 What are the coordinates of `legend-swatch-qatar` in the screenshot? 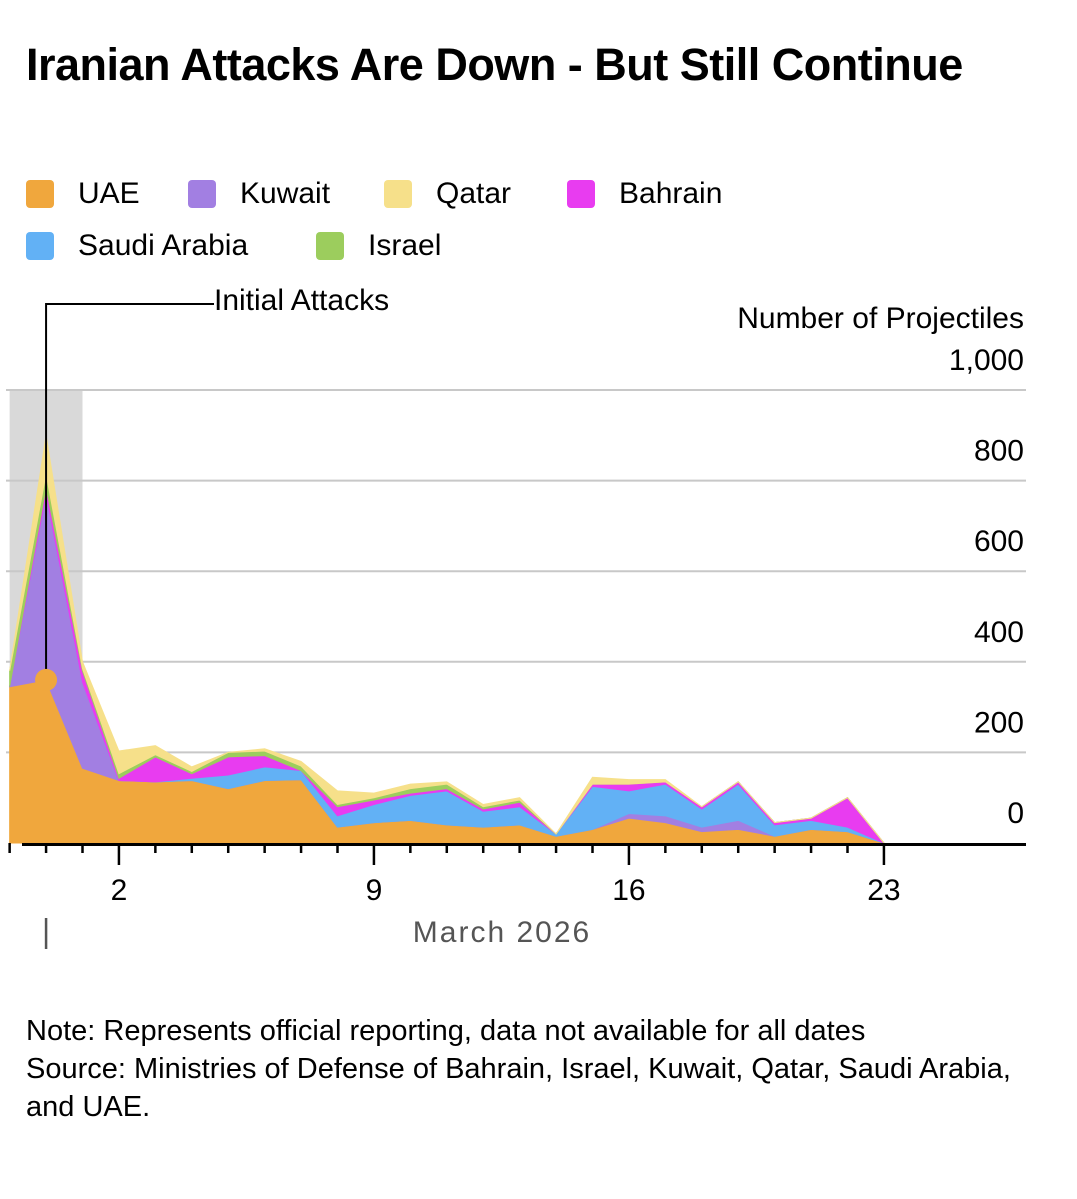 It's located at (398, 194).